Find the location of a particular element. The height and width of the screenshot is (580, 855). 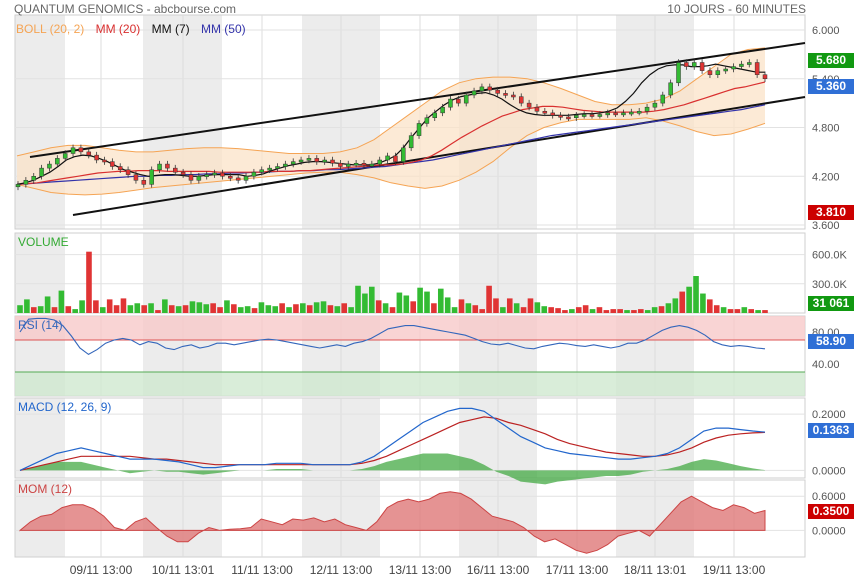

x-tick-label: 17/11 13:00 is located at coordinates (577, 570).